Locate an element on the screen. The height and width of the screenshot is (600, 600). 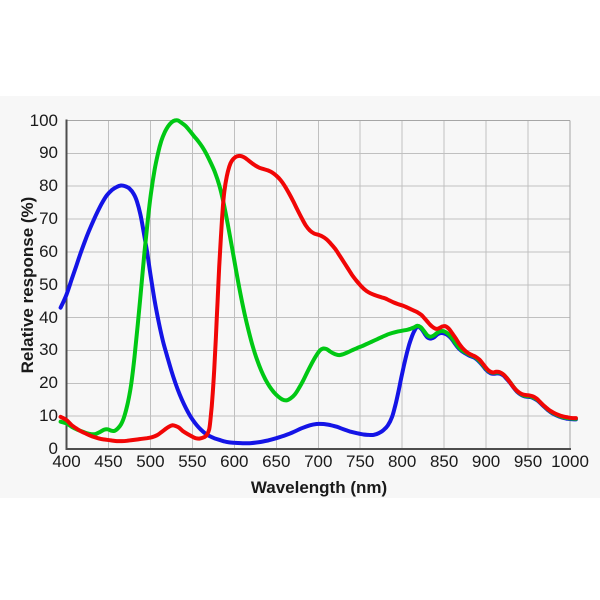
y-tick-label-0: 0 is located at coordinates (53, 448).